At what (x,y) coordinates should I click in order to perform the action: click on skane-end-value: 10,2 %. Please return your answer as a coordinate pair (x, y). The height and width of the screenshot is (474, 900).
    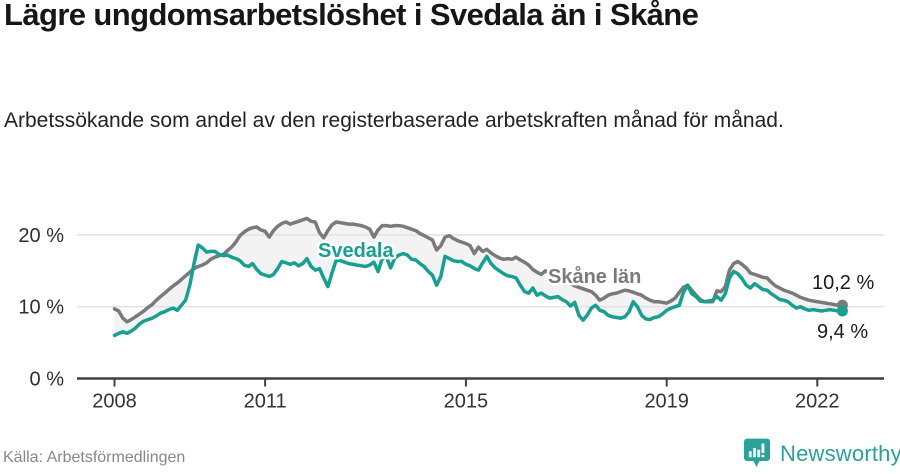
    Looking at the image, I should click on (843, 283).